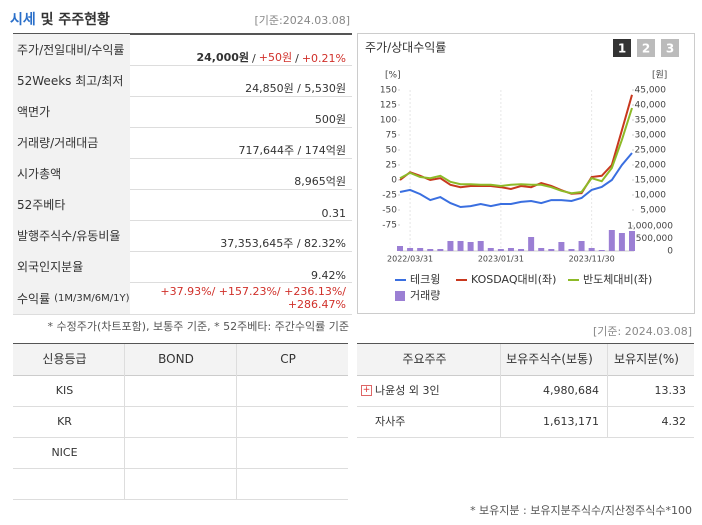 Image resolution: width=702 pixels, height=525 pixels. I want to click on row-label: 거래량/거래대금, so click(57, 142).